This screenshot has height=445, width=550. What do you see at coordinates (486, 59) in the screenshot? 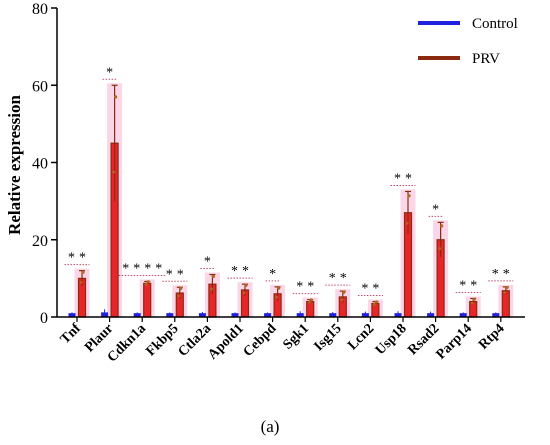
I see `legend-label-prv: PRV` at bounding box center [486, 59].